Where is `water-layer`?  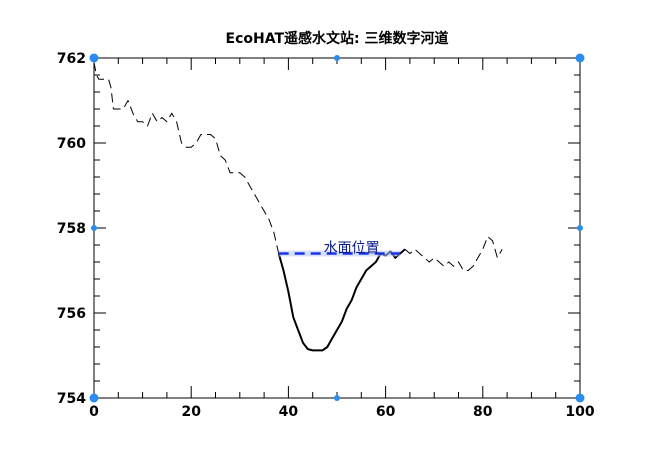 water-layer is located at coordinates (339, 253).